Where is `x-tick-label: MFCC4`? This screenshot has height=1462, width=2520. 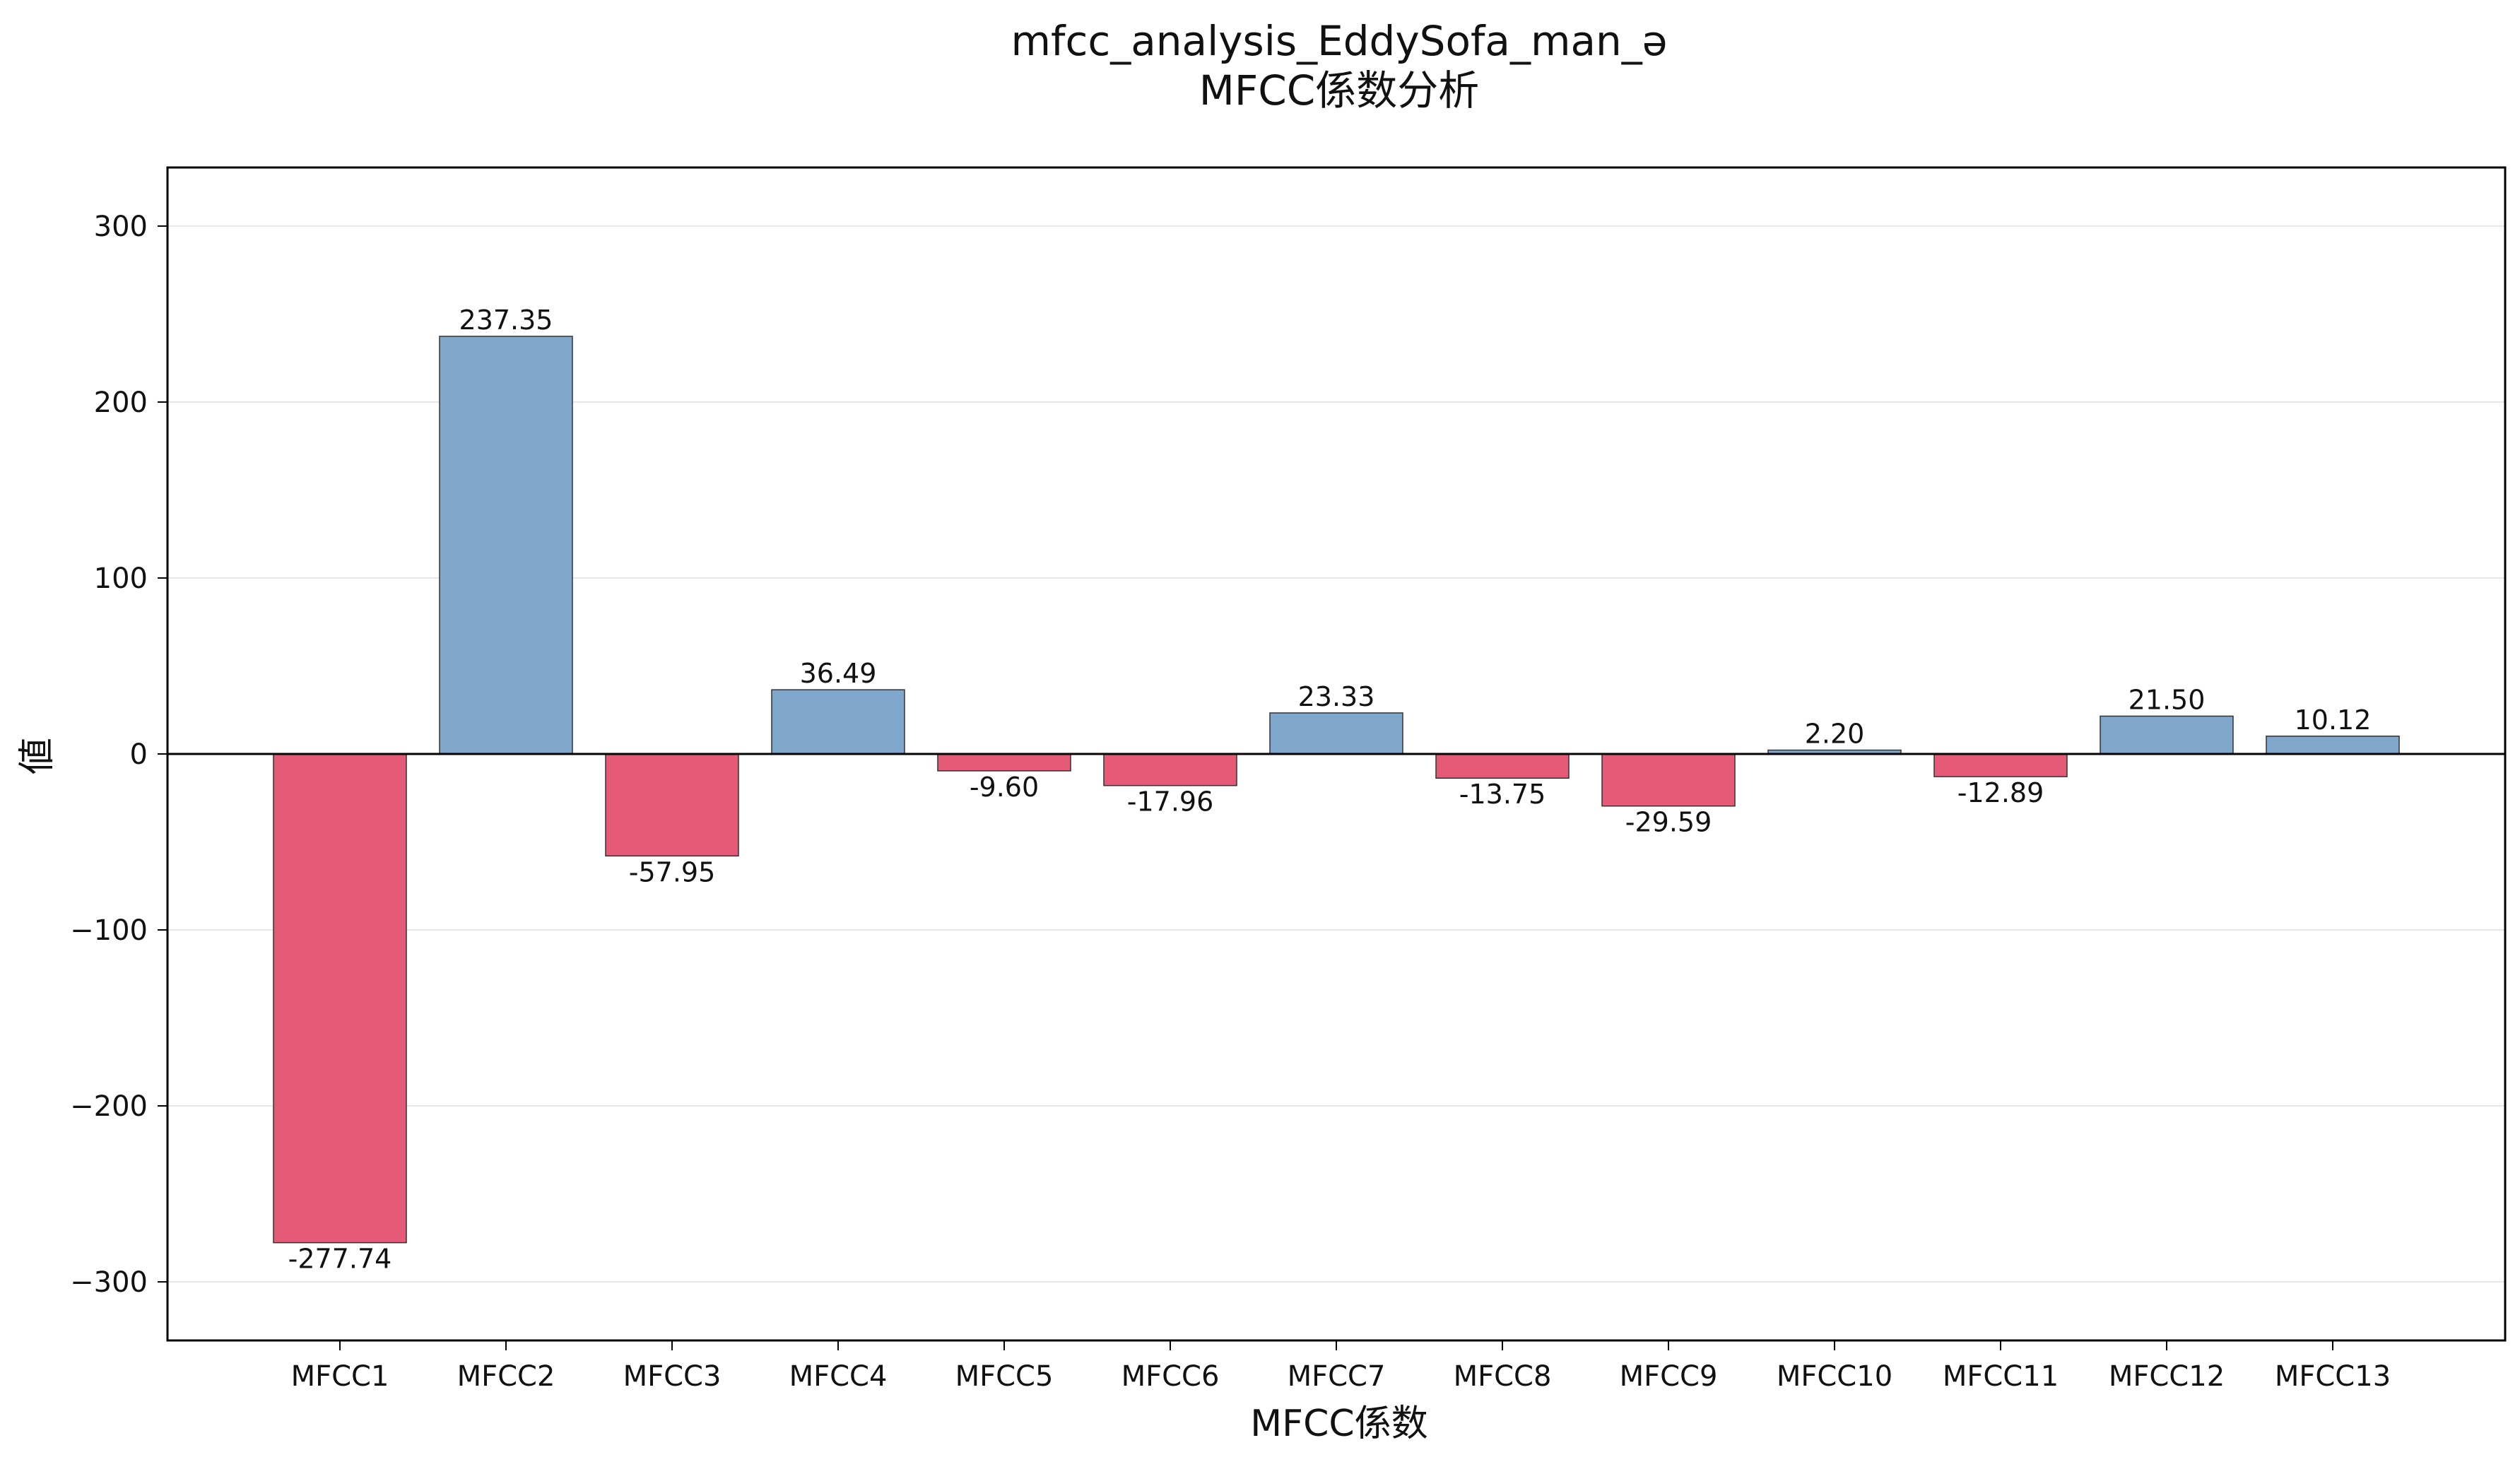
x-tick-label: MFCC4 is located at coordinates (839, 1377).